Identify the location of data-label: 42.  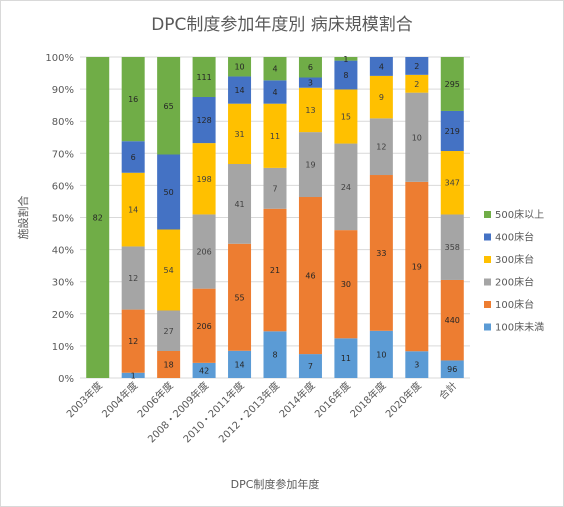
(204, 370).